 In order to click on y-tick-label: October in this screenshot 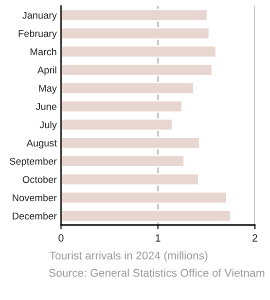, I will do `click(39, 179)`.